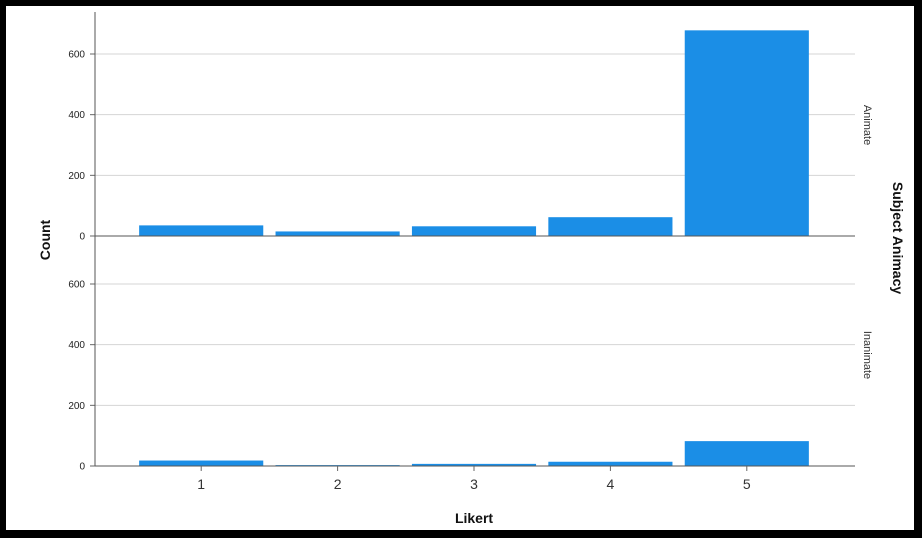 The image size is (922, 538). What do you see at coordinates (338, 484) in the screenshot?
I see `x-tick-label: 2` at bounding box center [338, 484].